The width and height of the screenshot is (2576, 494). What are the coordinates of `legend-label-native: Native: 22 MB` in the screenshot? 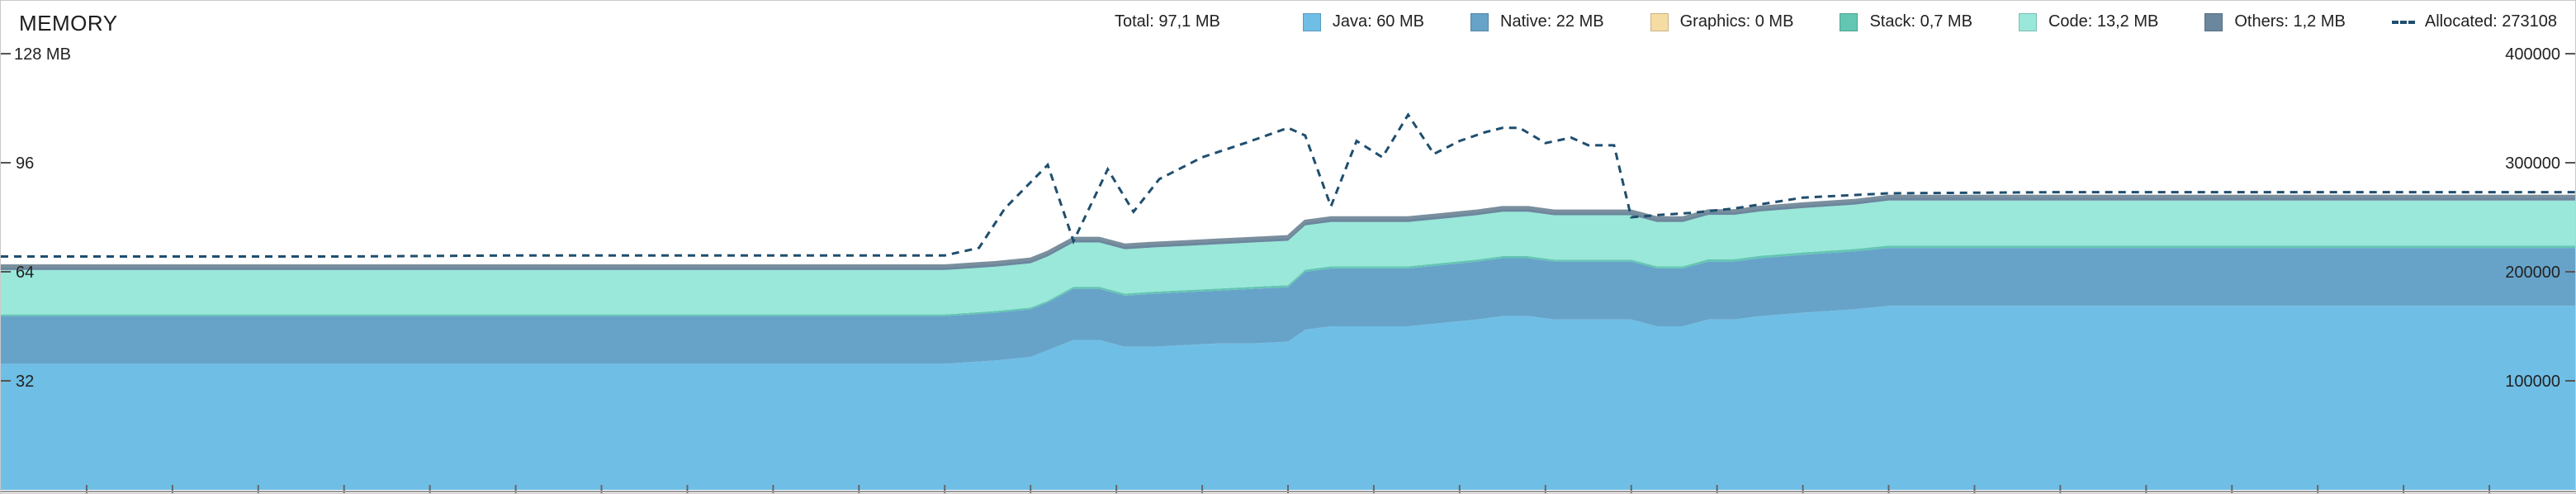 It's located at (1552, 21).